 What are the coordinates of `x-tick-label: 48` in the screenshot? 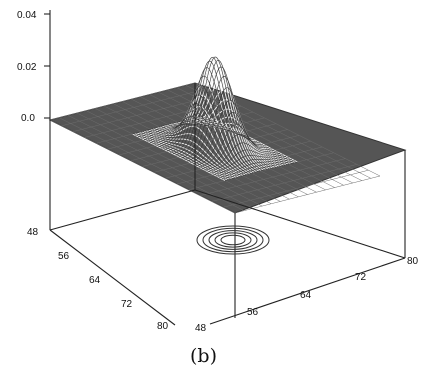 It's located at (201, 328).